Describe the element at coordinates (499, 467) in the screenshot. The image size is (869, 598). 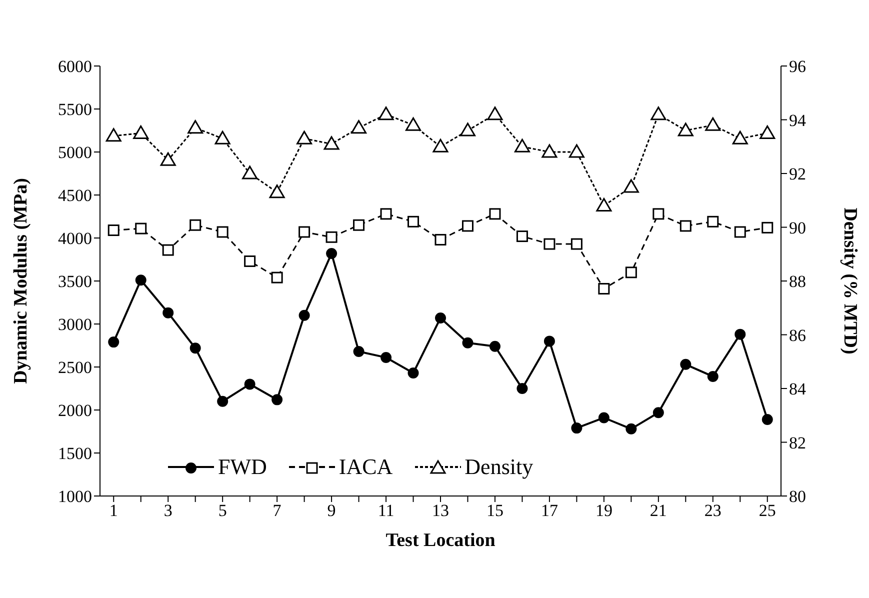
I see `legend-label: Density` at that location.